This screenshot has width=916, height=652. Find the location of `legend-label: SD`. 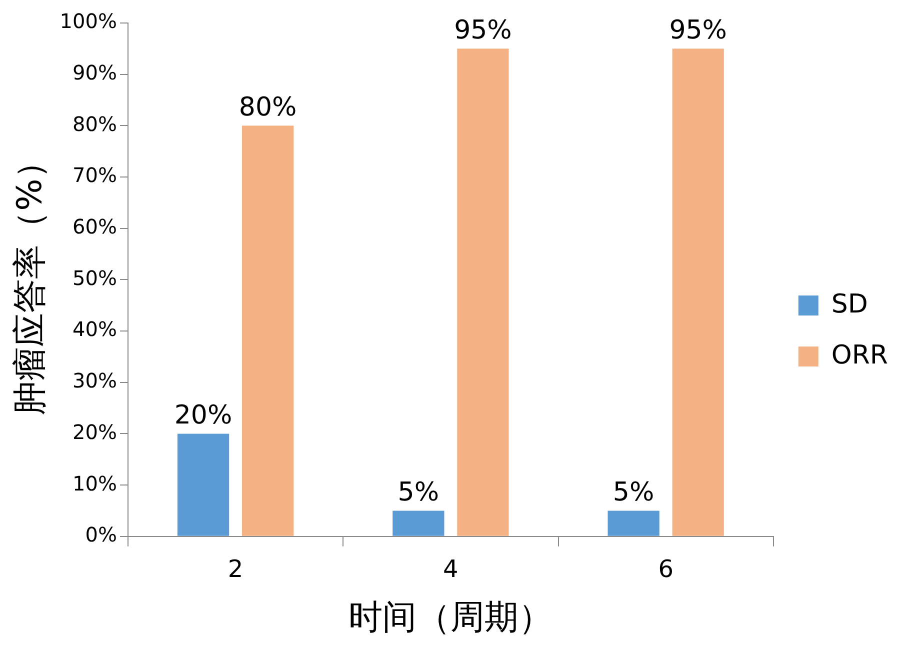

legend-label: SD is located at coordinates (849, 304).